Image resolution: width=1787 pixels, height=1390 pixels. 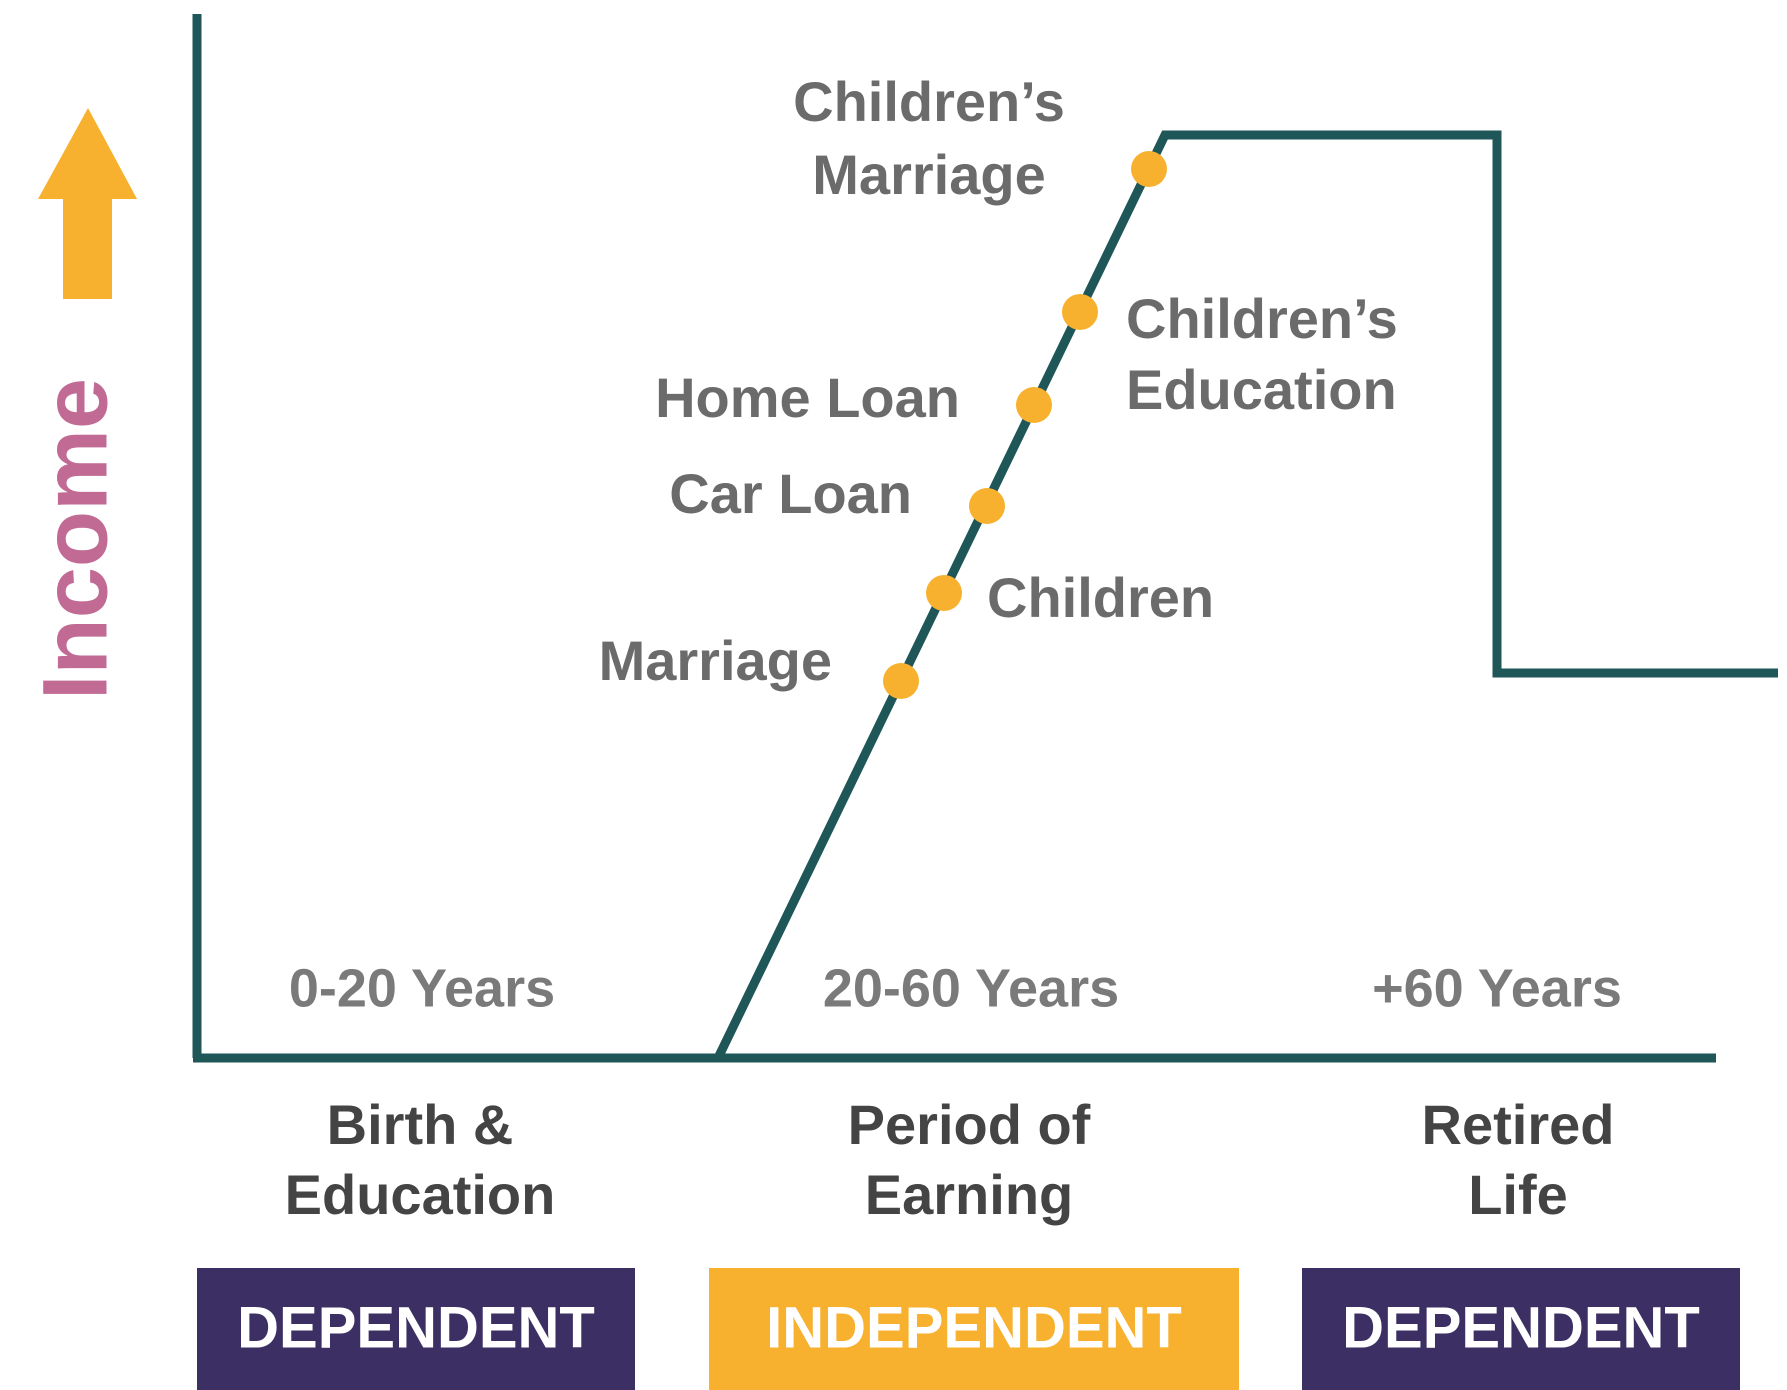 I want to click on stage-label: Education, so click(x=420, y=1194).